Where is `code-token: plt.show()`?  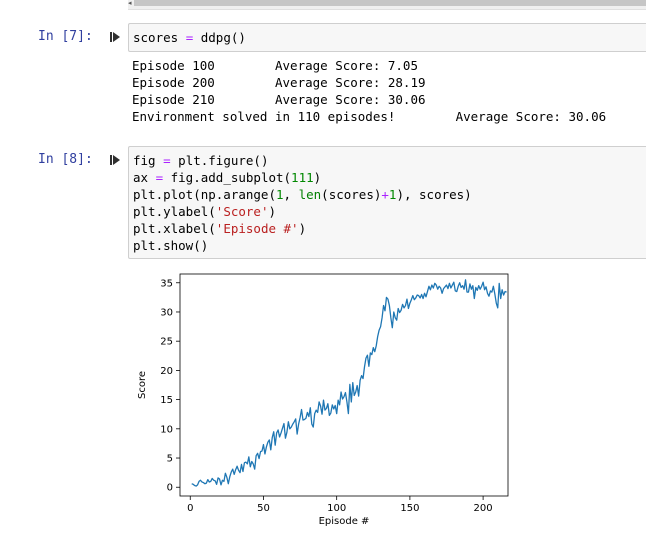
code-token: plt.show() is located at coordinates (171, 245).